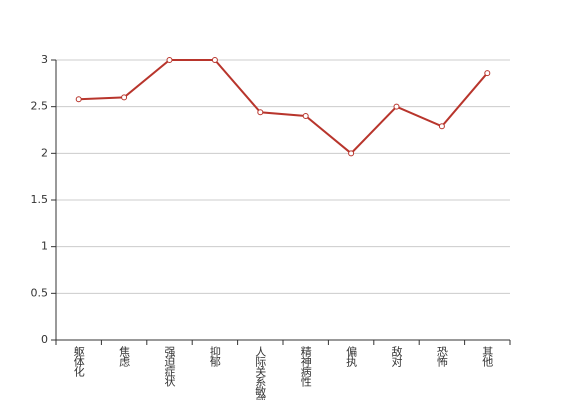  What do you see at coordinates (169, 366) in the screenshot?
I see `x-tick-label: 强迫症状` at bounding box center [169, 366].